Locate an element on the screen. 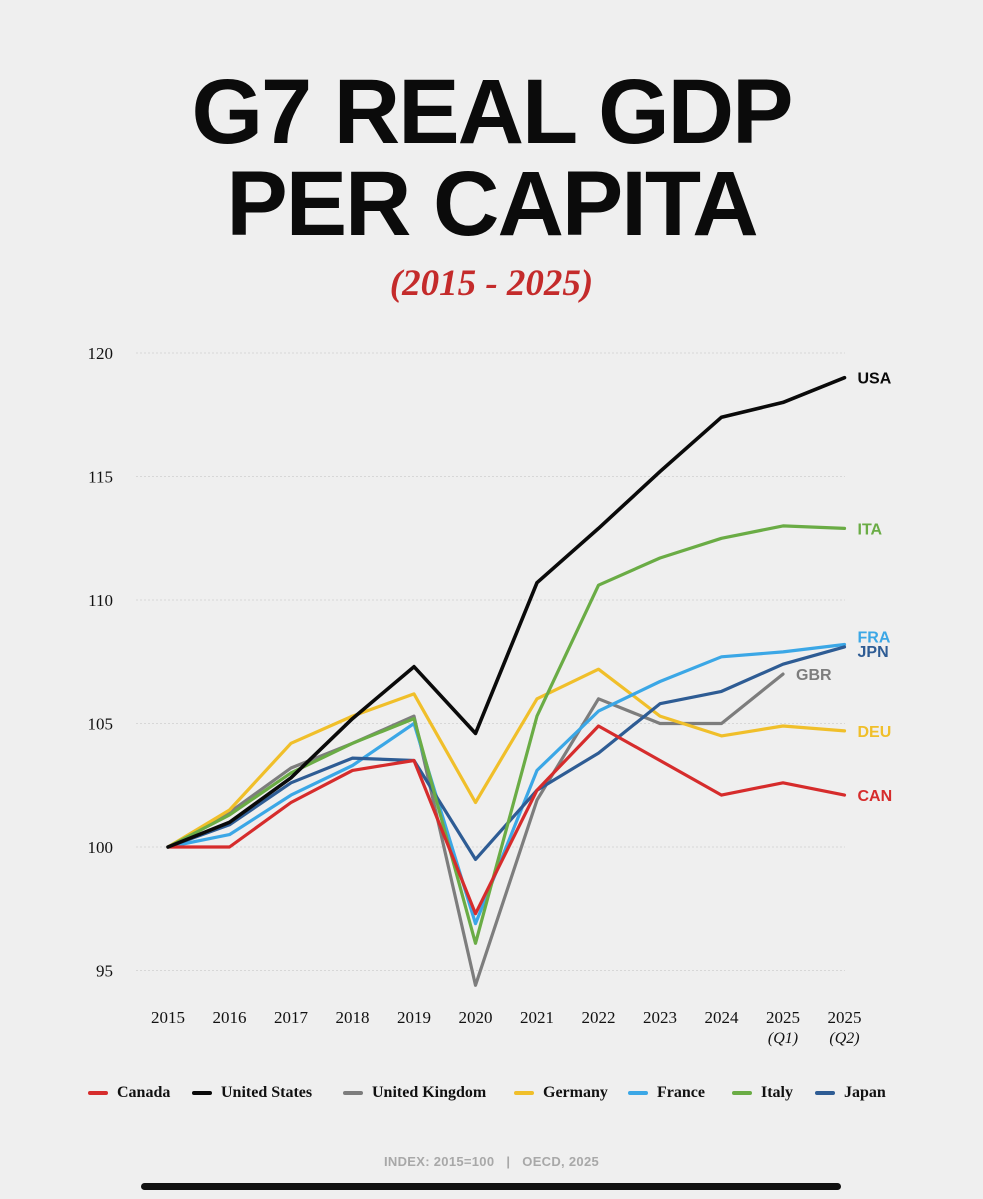  legend-label: Japan is located at coordinates (865, 1092).